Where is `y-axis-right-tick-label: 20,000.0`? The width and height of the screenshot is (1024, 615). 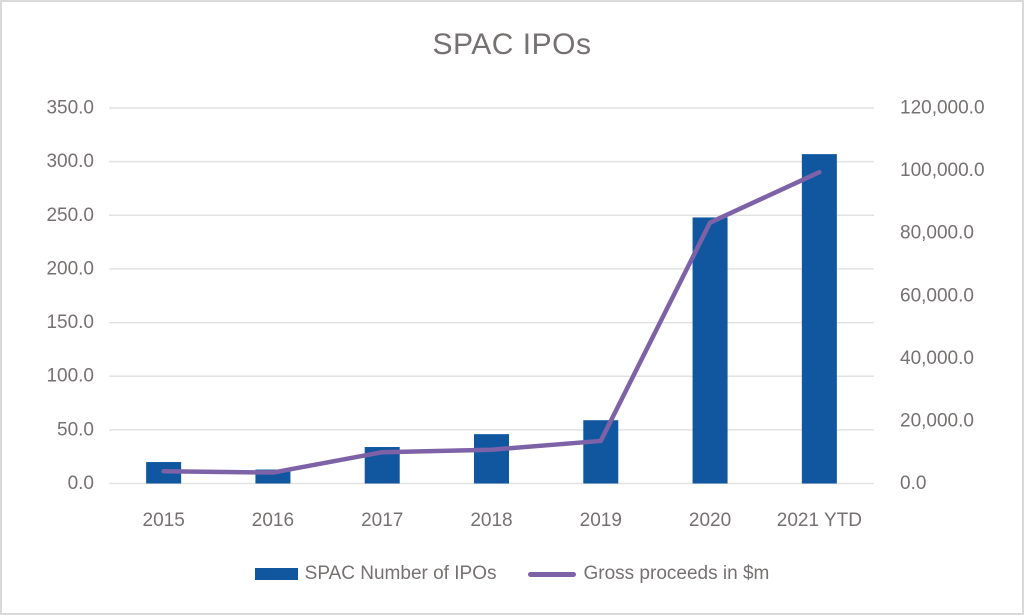 y-axis-right-tick-label: 20,000.0 is located at coordinates (937, 420).